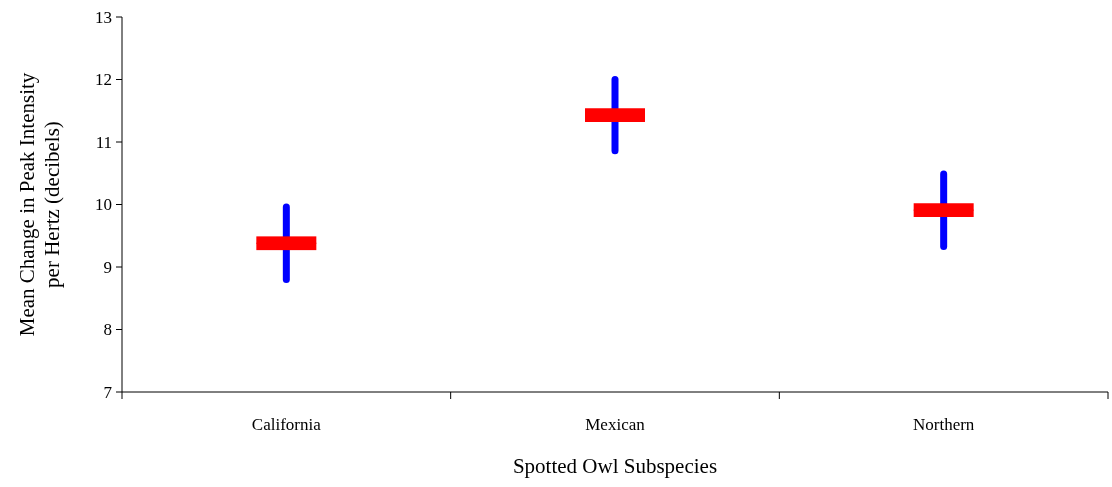  What do you see at coordinates (943, 424) in the screenshot?
I see `x-tick-label: Northern` at bounding box center [943, 424].